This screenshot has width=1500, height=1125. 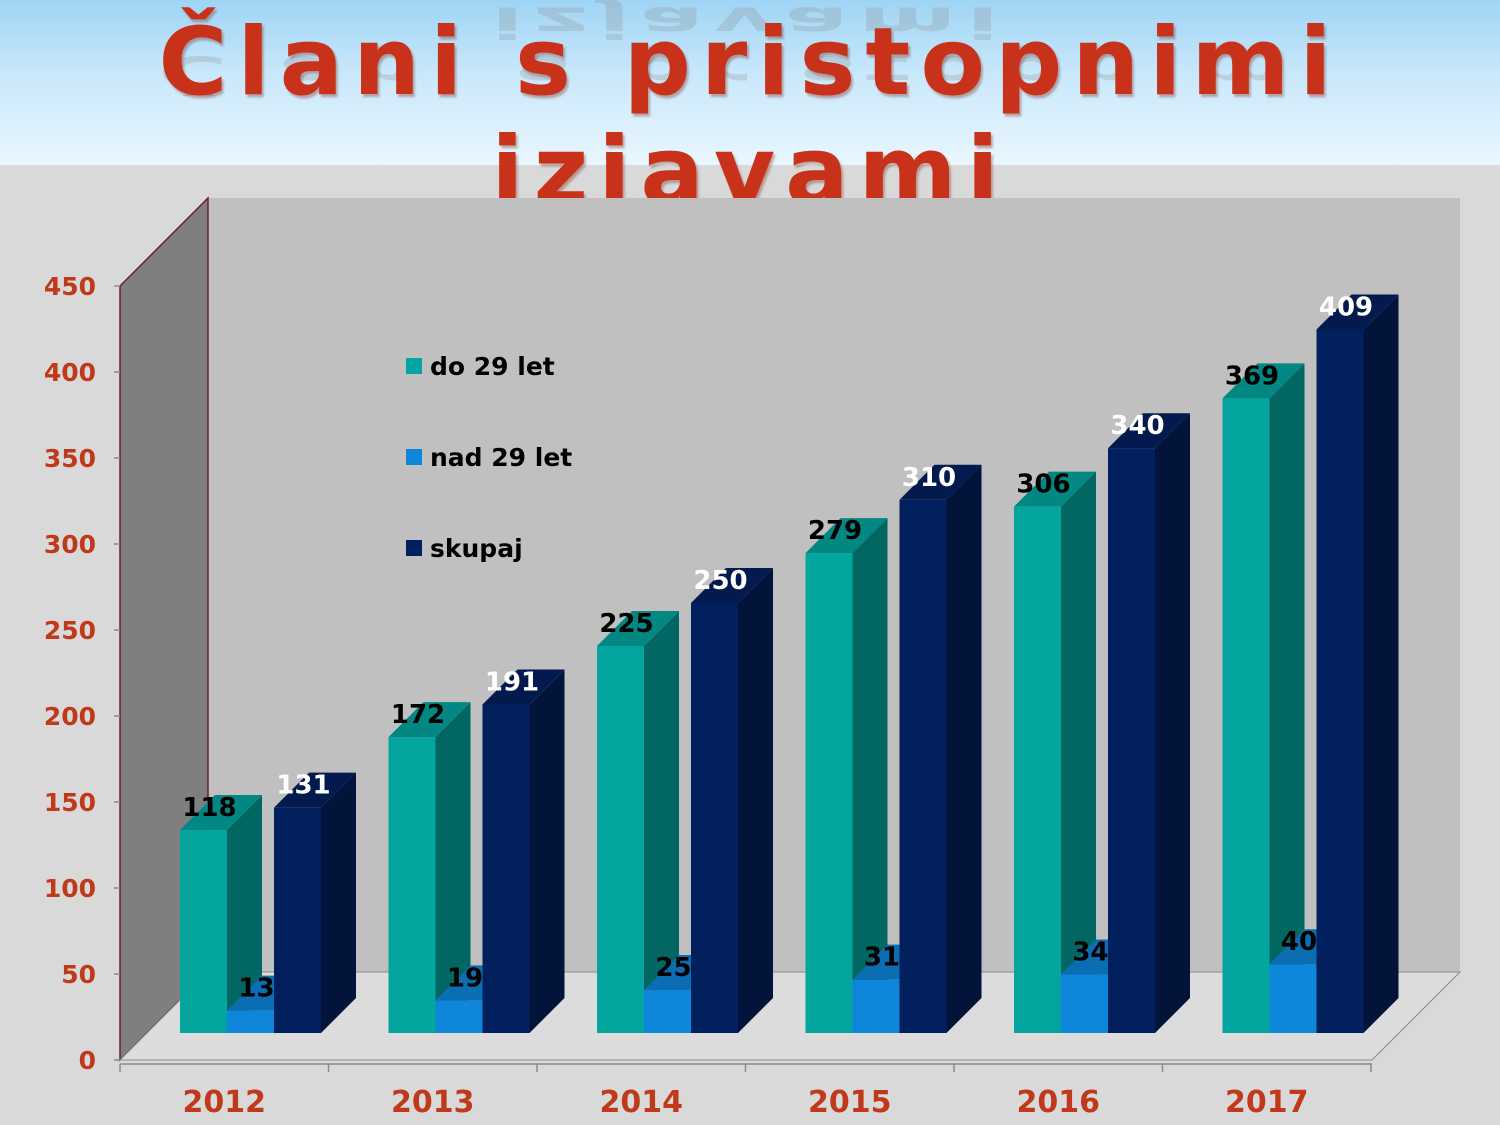 I want to click on title-band, so click(x=750, y=82).